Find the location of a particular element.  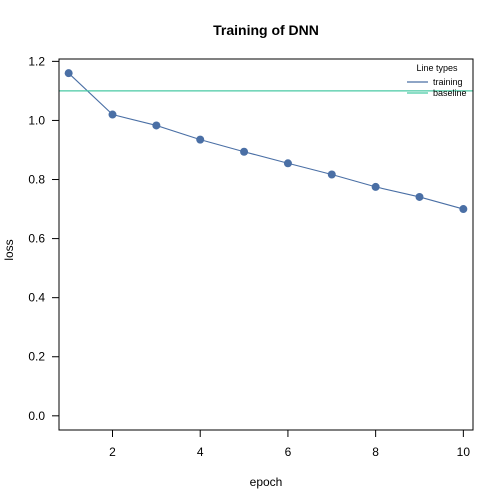

x-axis-label: epoch is located at coordinates (266, 482).